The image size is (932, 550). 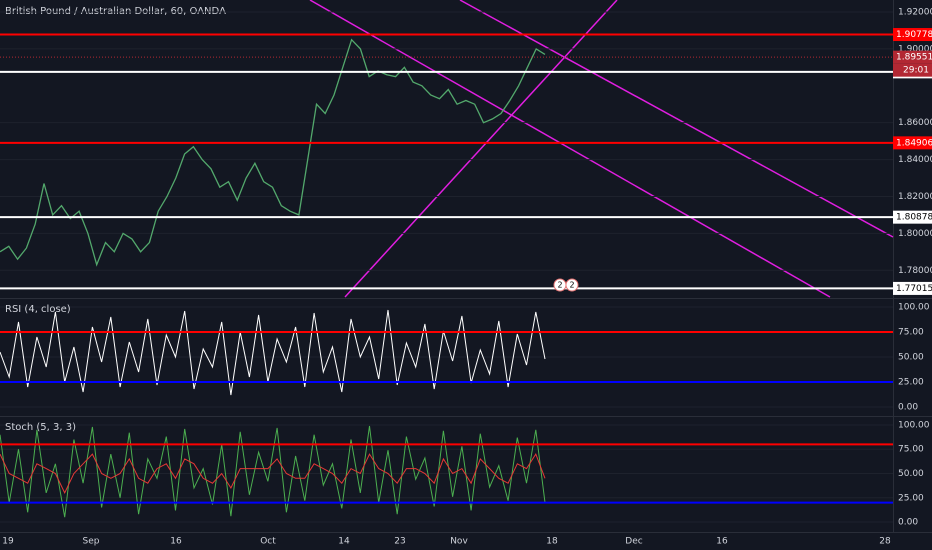 I want to click on x-tick-label: 23, so click(x=399, y=542).